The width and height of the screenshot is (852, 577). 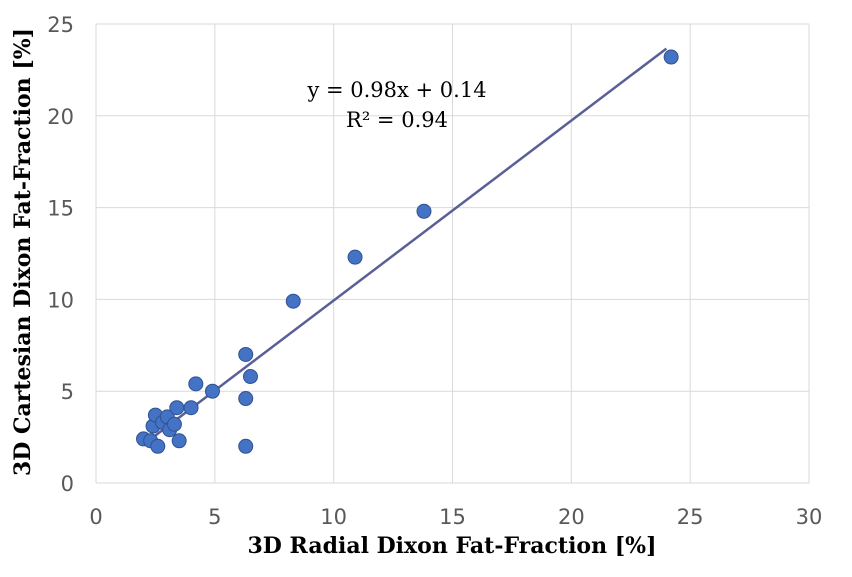 What do you see at coordinates (396, 90) in the screenshot?
I see `trendline-equation: y = 0.98x + 0.14` at bounding box center [396, 90].